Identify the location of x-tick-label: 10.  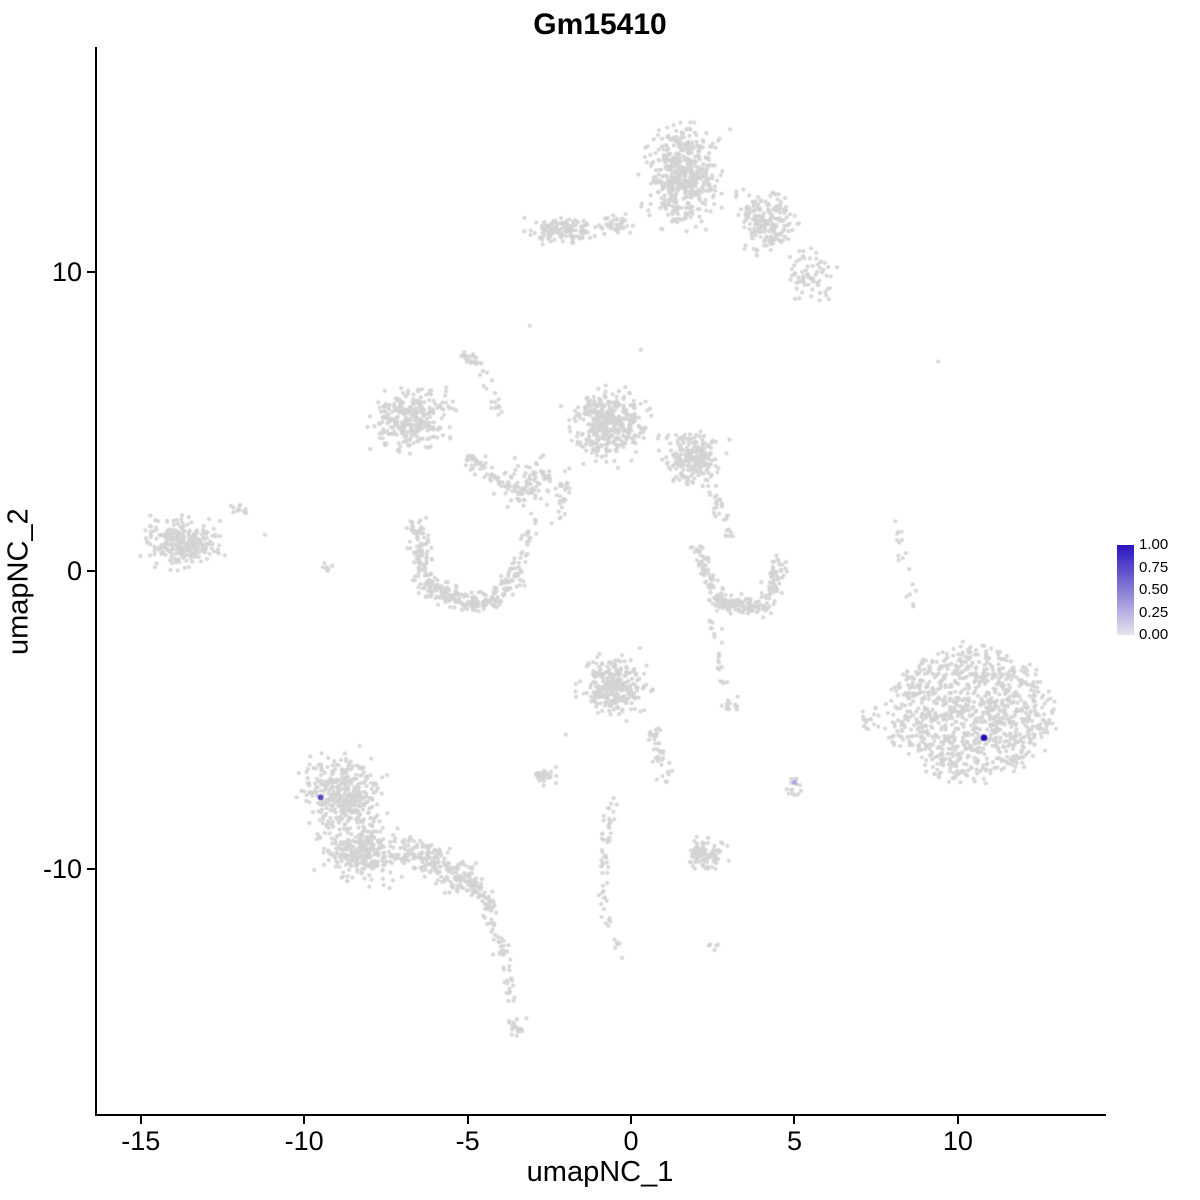
(957, 1141).